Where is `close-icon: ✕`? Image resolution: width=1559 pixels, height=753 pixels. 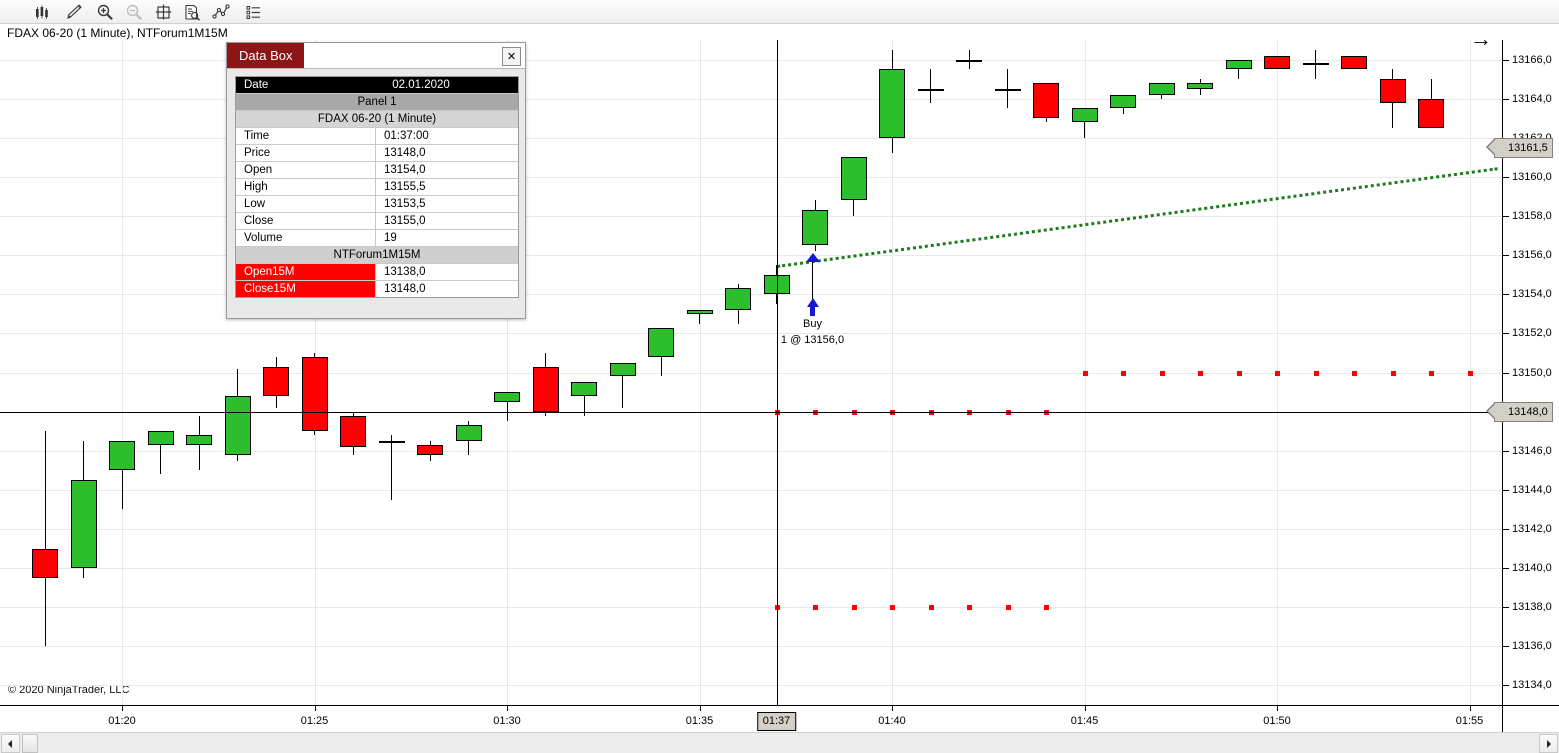 close-icon: ✕ is located at coordinates (511, 56).